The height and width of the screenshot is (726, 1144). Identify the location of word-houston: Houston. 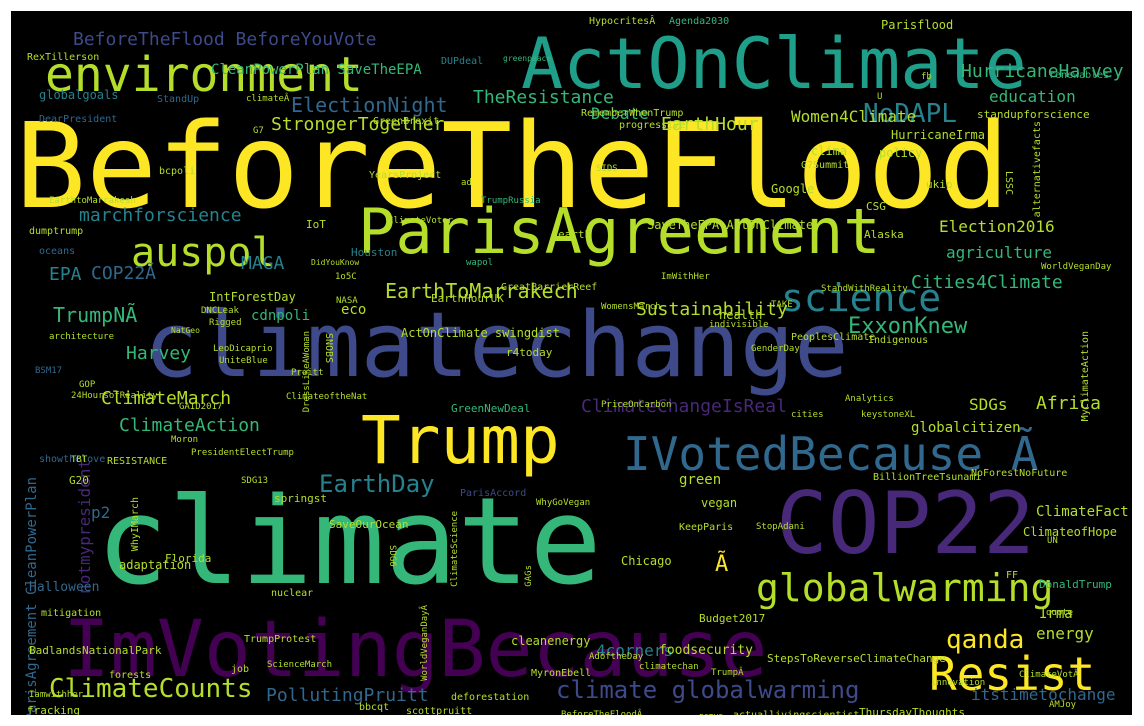
(374, 252).